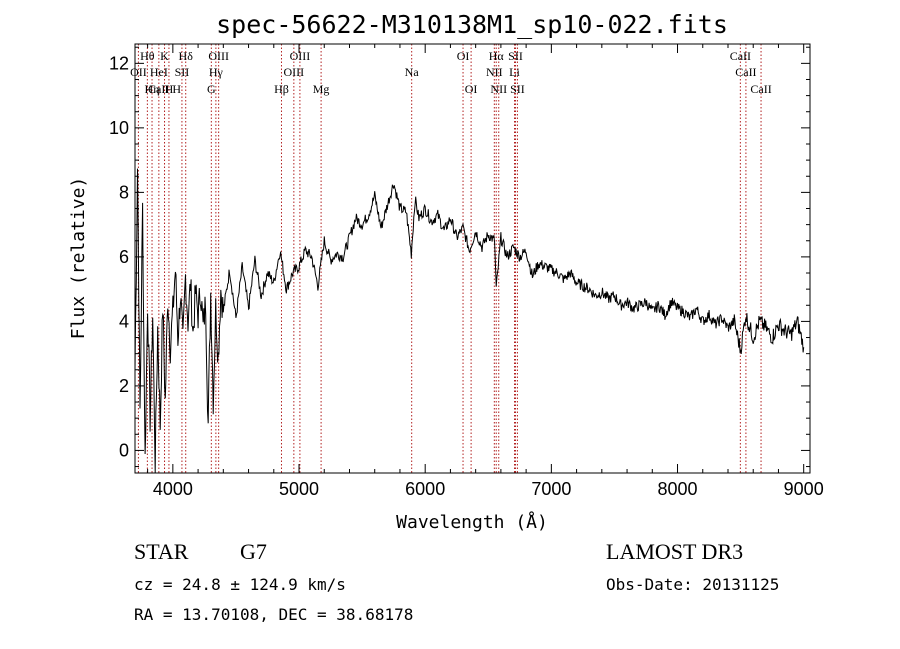 Image resolution: width=900 pixels, height=649 pixels. Describe the element at coordinates (804, 489) in the screenshot. I see `x-tick-label-5: 9000` at that location.